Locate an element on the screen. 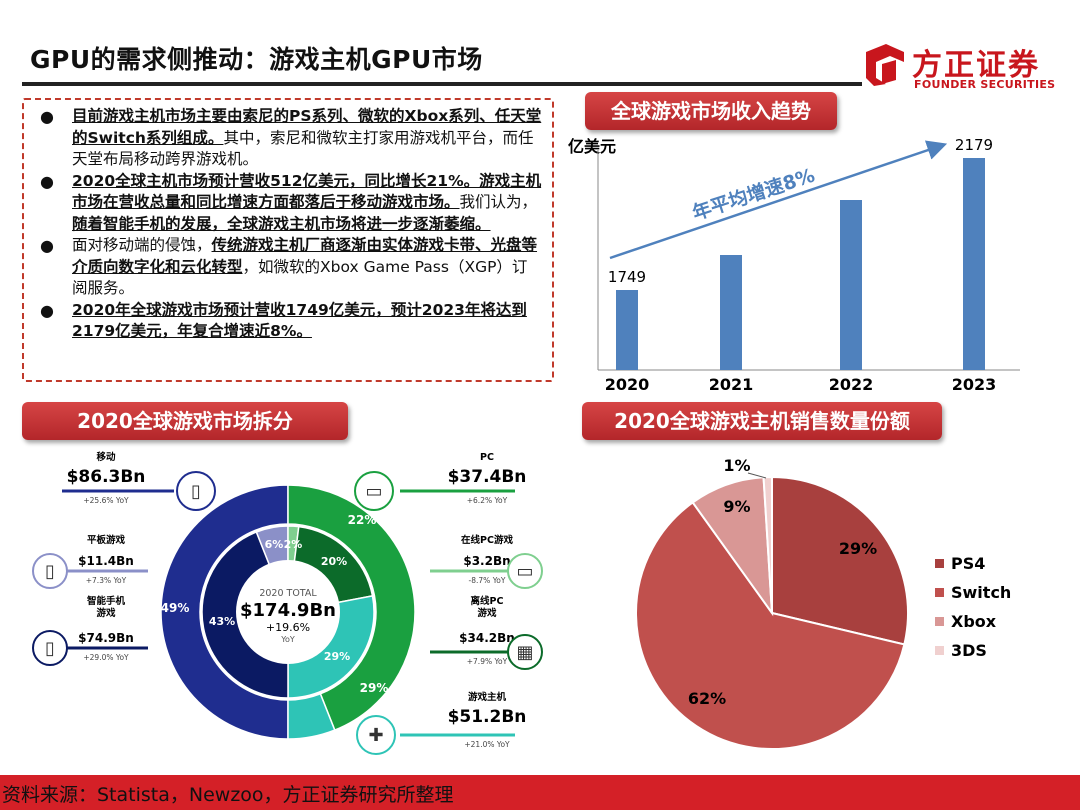 This screenshot has width=1080, height=810. callout-value: $11.4Bn is located at coordinates (106, 561).